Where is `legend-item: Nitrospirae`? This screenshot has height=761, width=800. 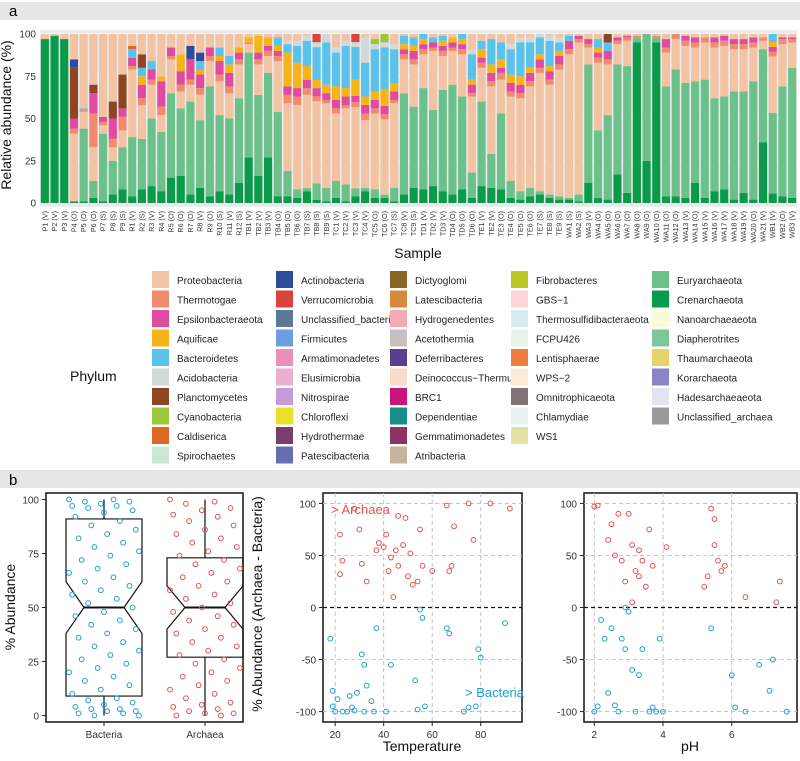 legend-item: Nitrospirae is located at coordinates (313, 396).